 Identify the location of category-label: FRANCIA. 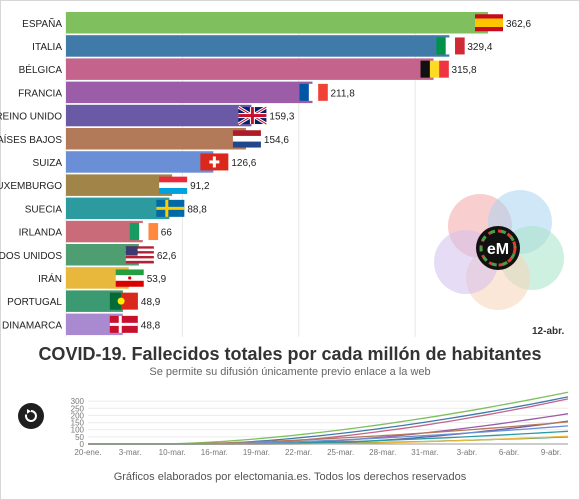
(40, 93).